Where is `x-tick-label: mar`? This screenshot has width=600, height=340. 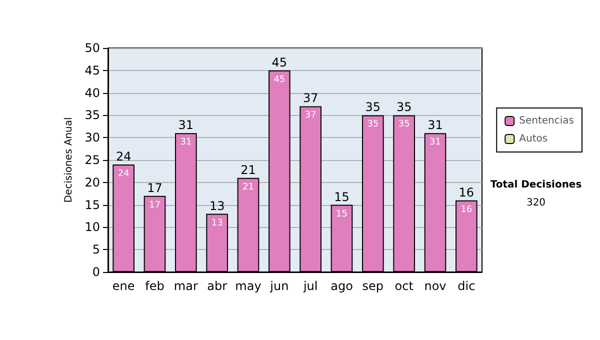
x-tick-label: mar is located at coordinates (186, 286).